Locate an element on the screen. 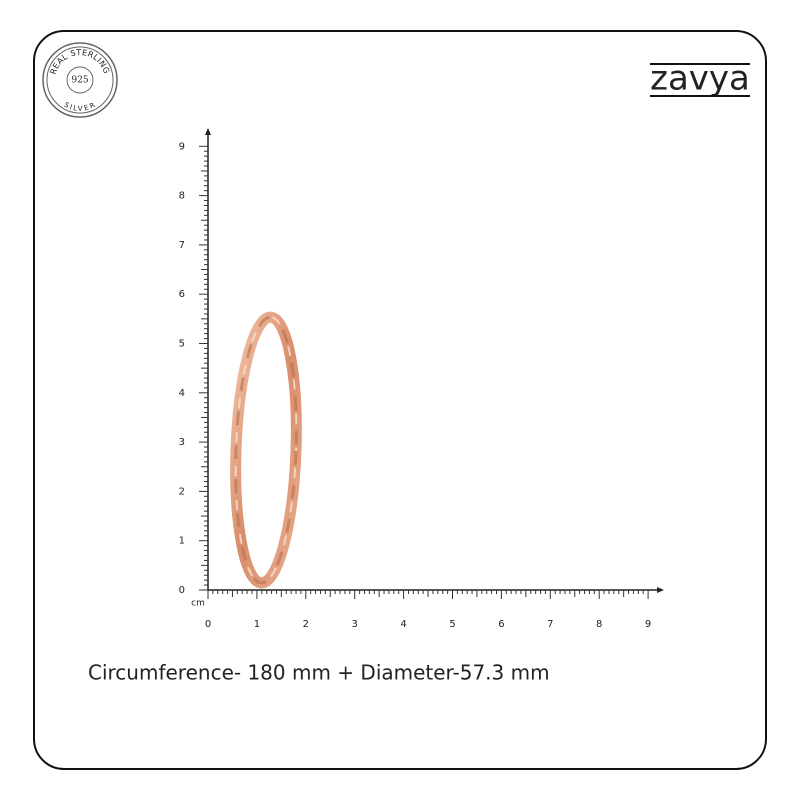 The width and height of the screenshot is (800, 800). badge-center: 925 is located at coordinates (79, 81).